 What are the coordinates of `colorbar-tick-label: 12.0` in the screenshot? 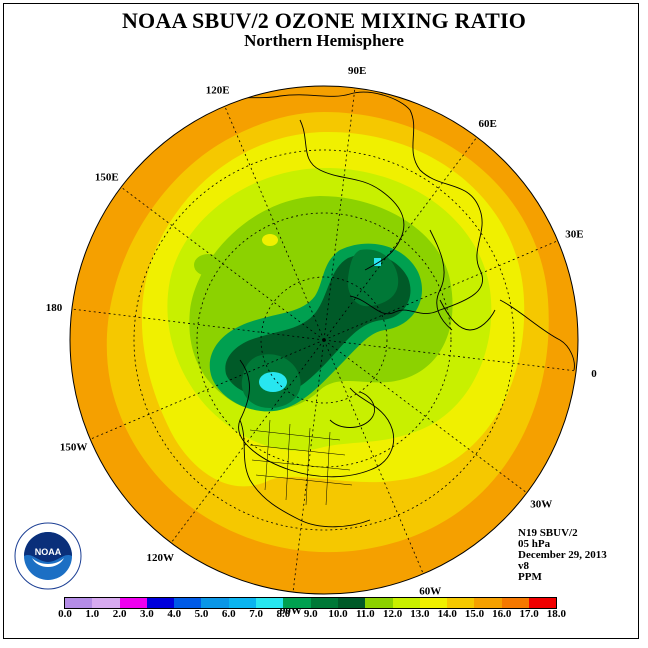 It's located at (392, 614).